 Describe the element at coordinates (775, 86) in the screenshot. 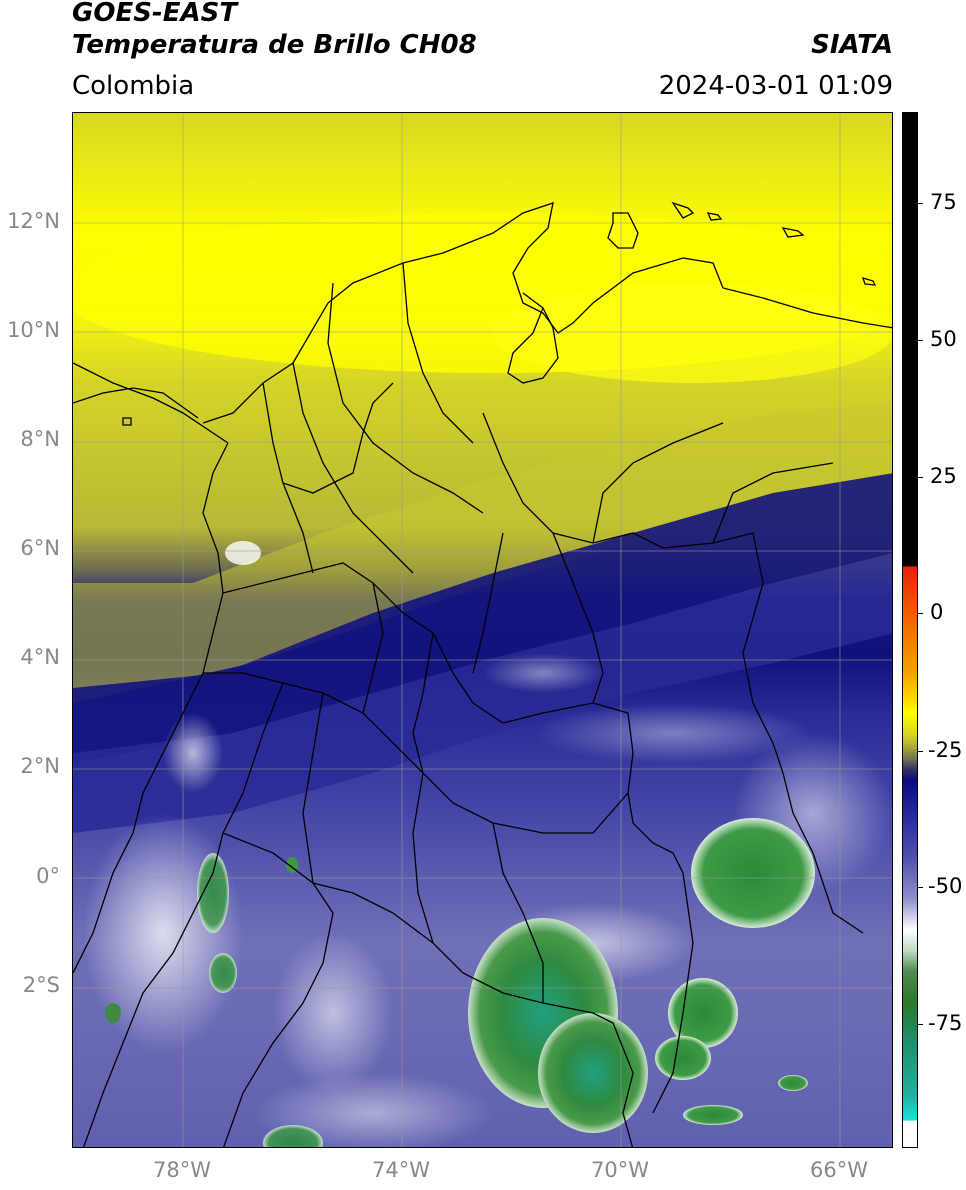

I see `datetime-label: 2024-03-01 01:09` at that location.